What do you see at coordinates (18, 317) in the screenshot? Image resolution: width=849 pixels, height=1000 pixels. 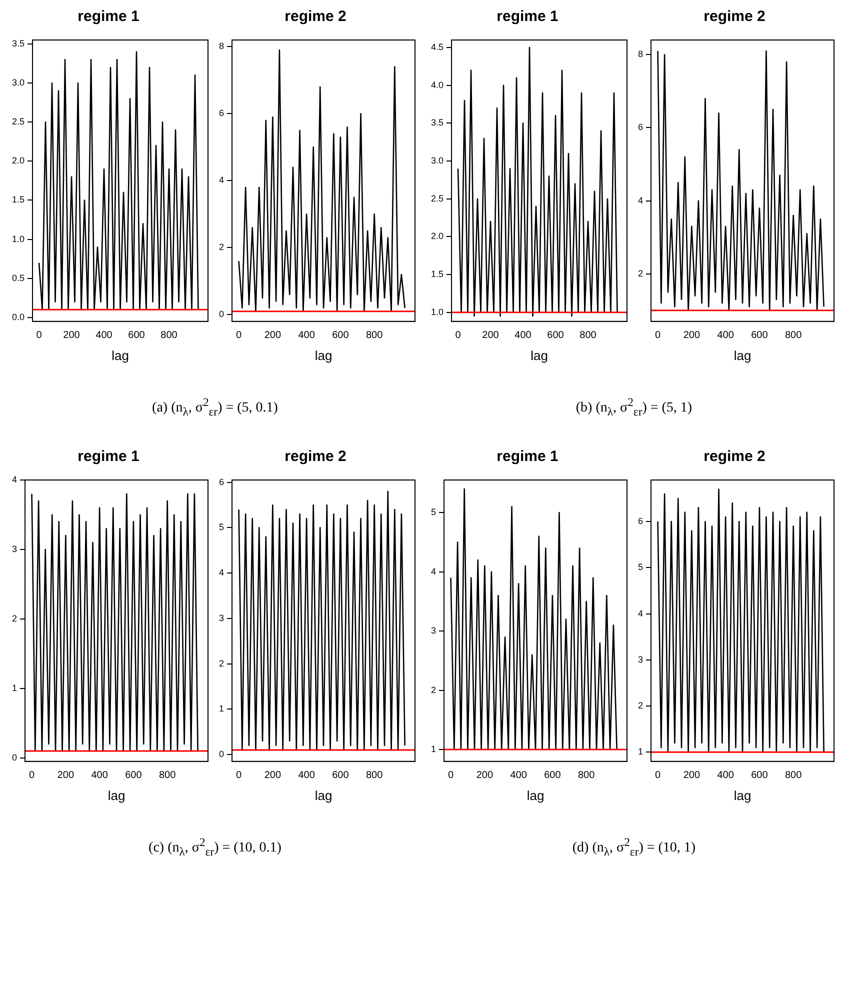 I see `y-tick-label: 0.0` at bounding box center [18, 317].